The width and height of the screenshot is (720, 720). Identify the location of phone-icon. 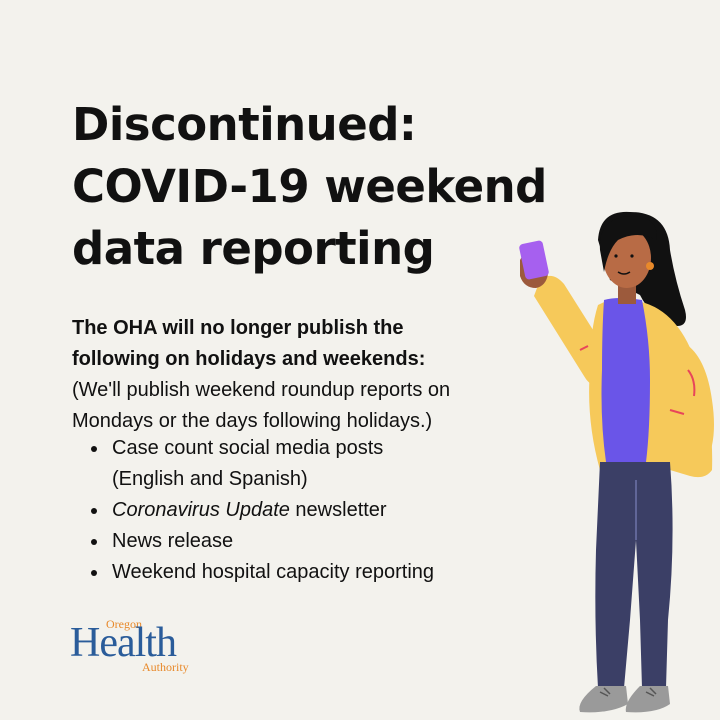
(534, 260).